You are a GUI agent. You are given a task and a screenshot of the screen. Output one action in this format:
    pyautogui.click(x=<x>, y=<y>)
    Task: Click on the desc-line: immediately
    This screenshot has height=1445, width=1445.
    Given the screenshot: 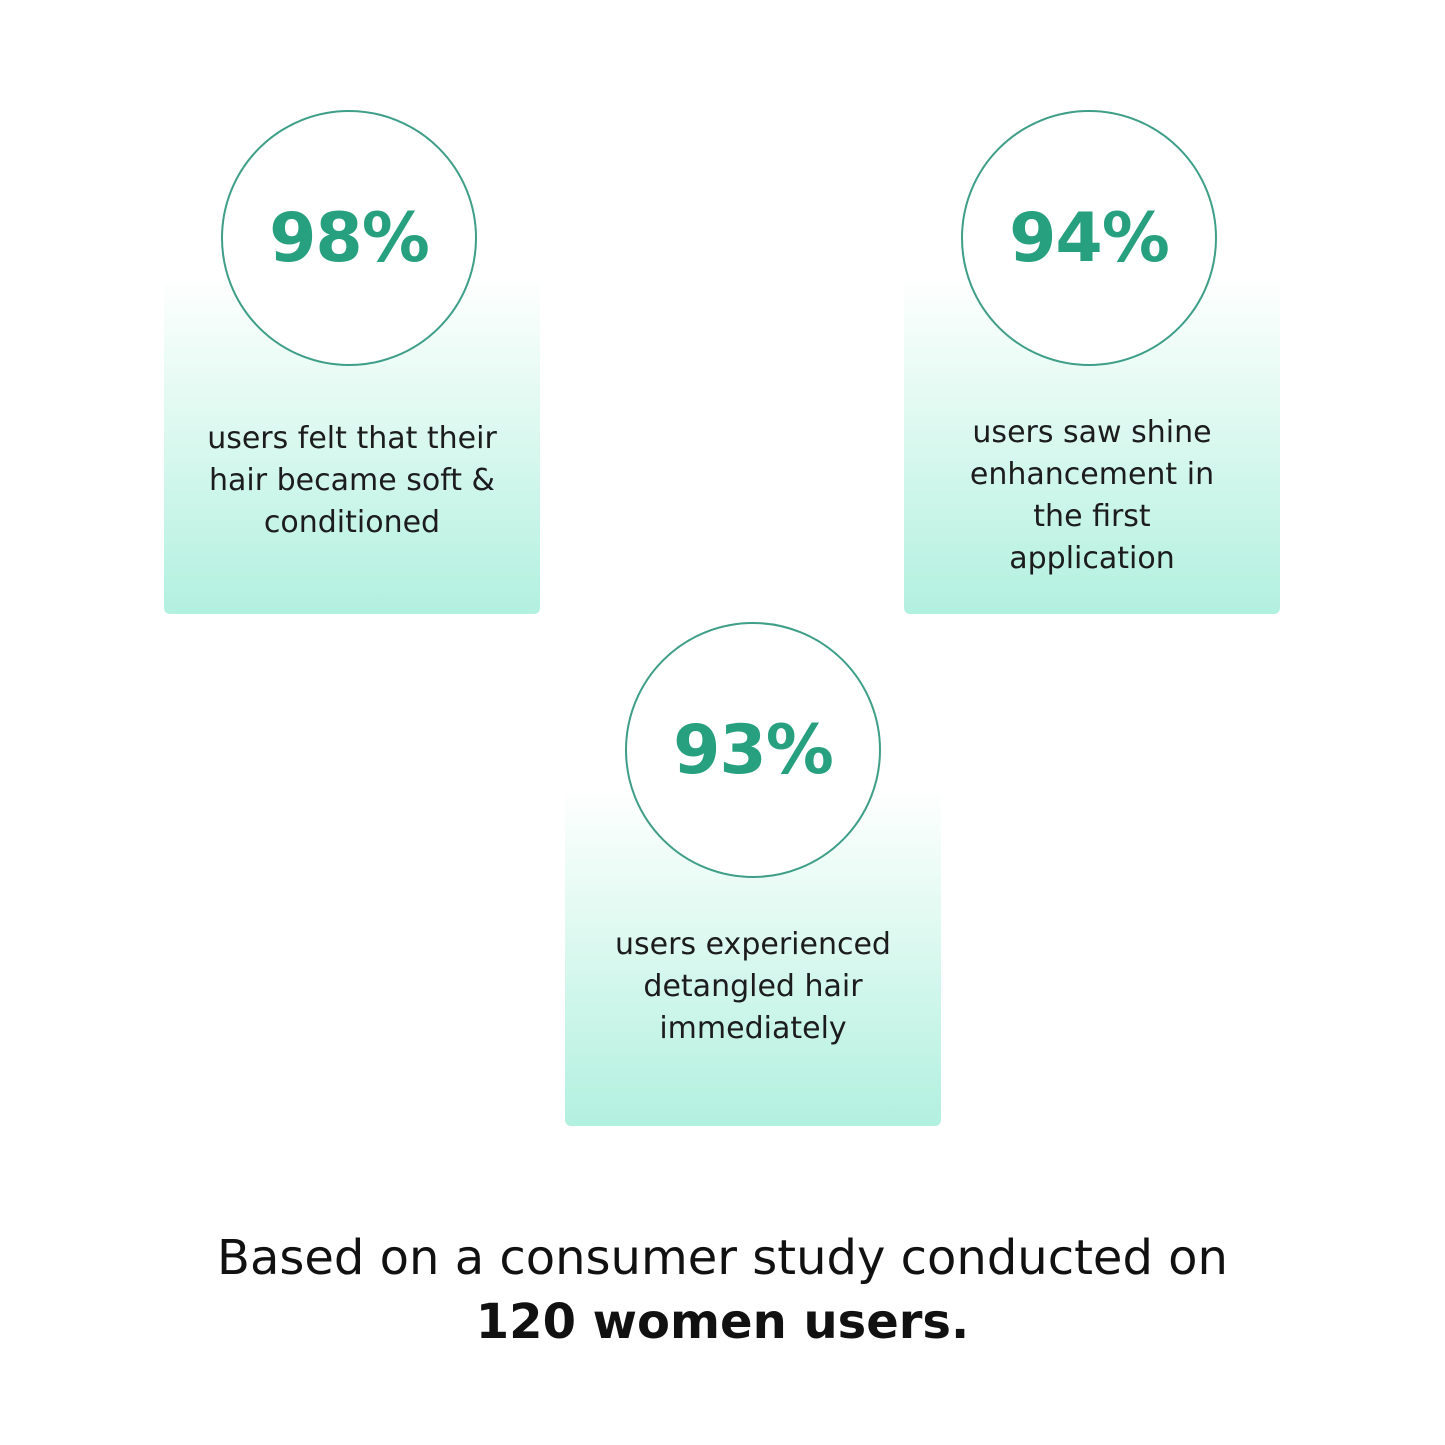 What is the action you would take?
    pyautogui.click(x=753, y=1028)
    